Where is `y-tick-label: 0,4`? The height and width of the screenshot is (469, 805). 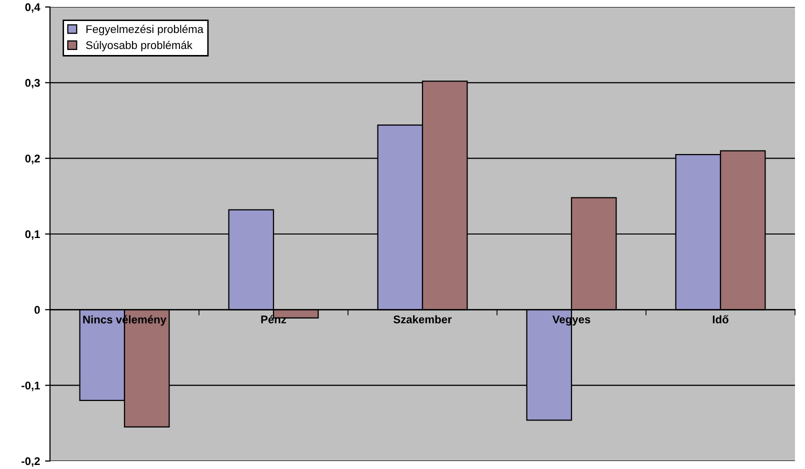
y-tick-label: 0,4 is located at coordinates (32, 8).